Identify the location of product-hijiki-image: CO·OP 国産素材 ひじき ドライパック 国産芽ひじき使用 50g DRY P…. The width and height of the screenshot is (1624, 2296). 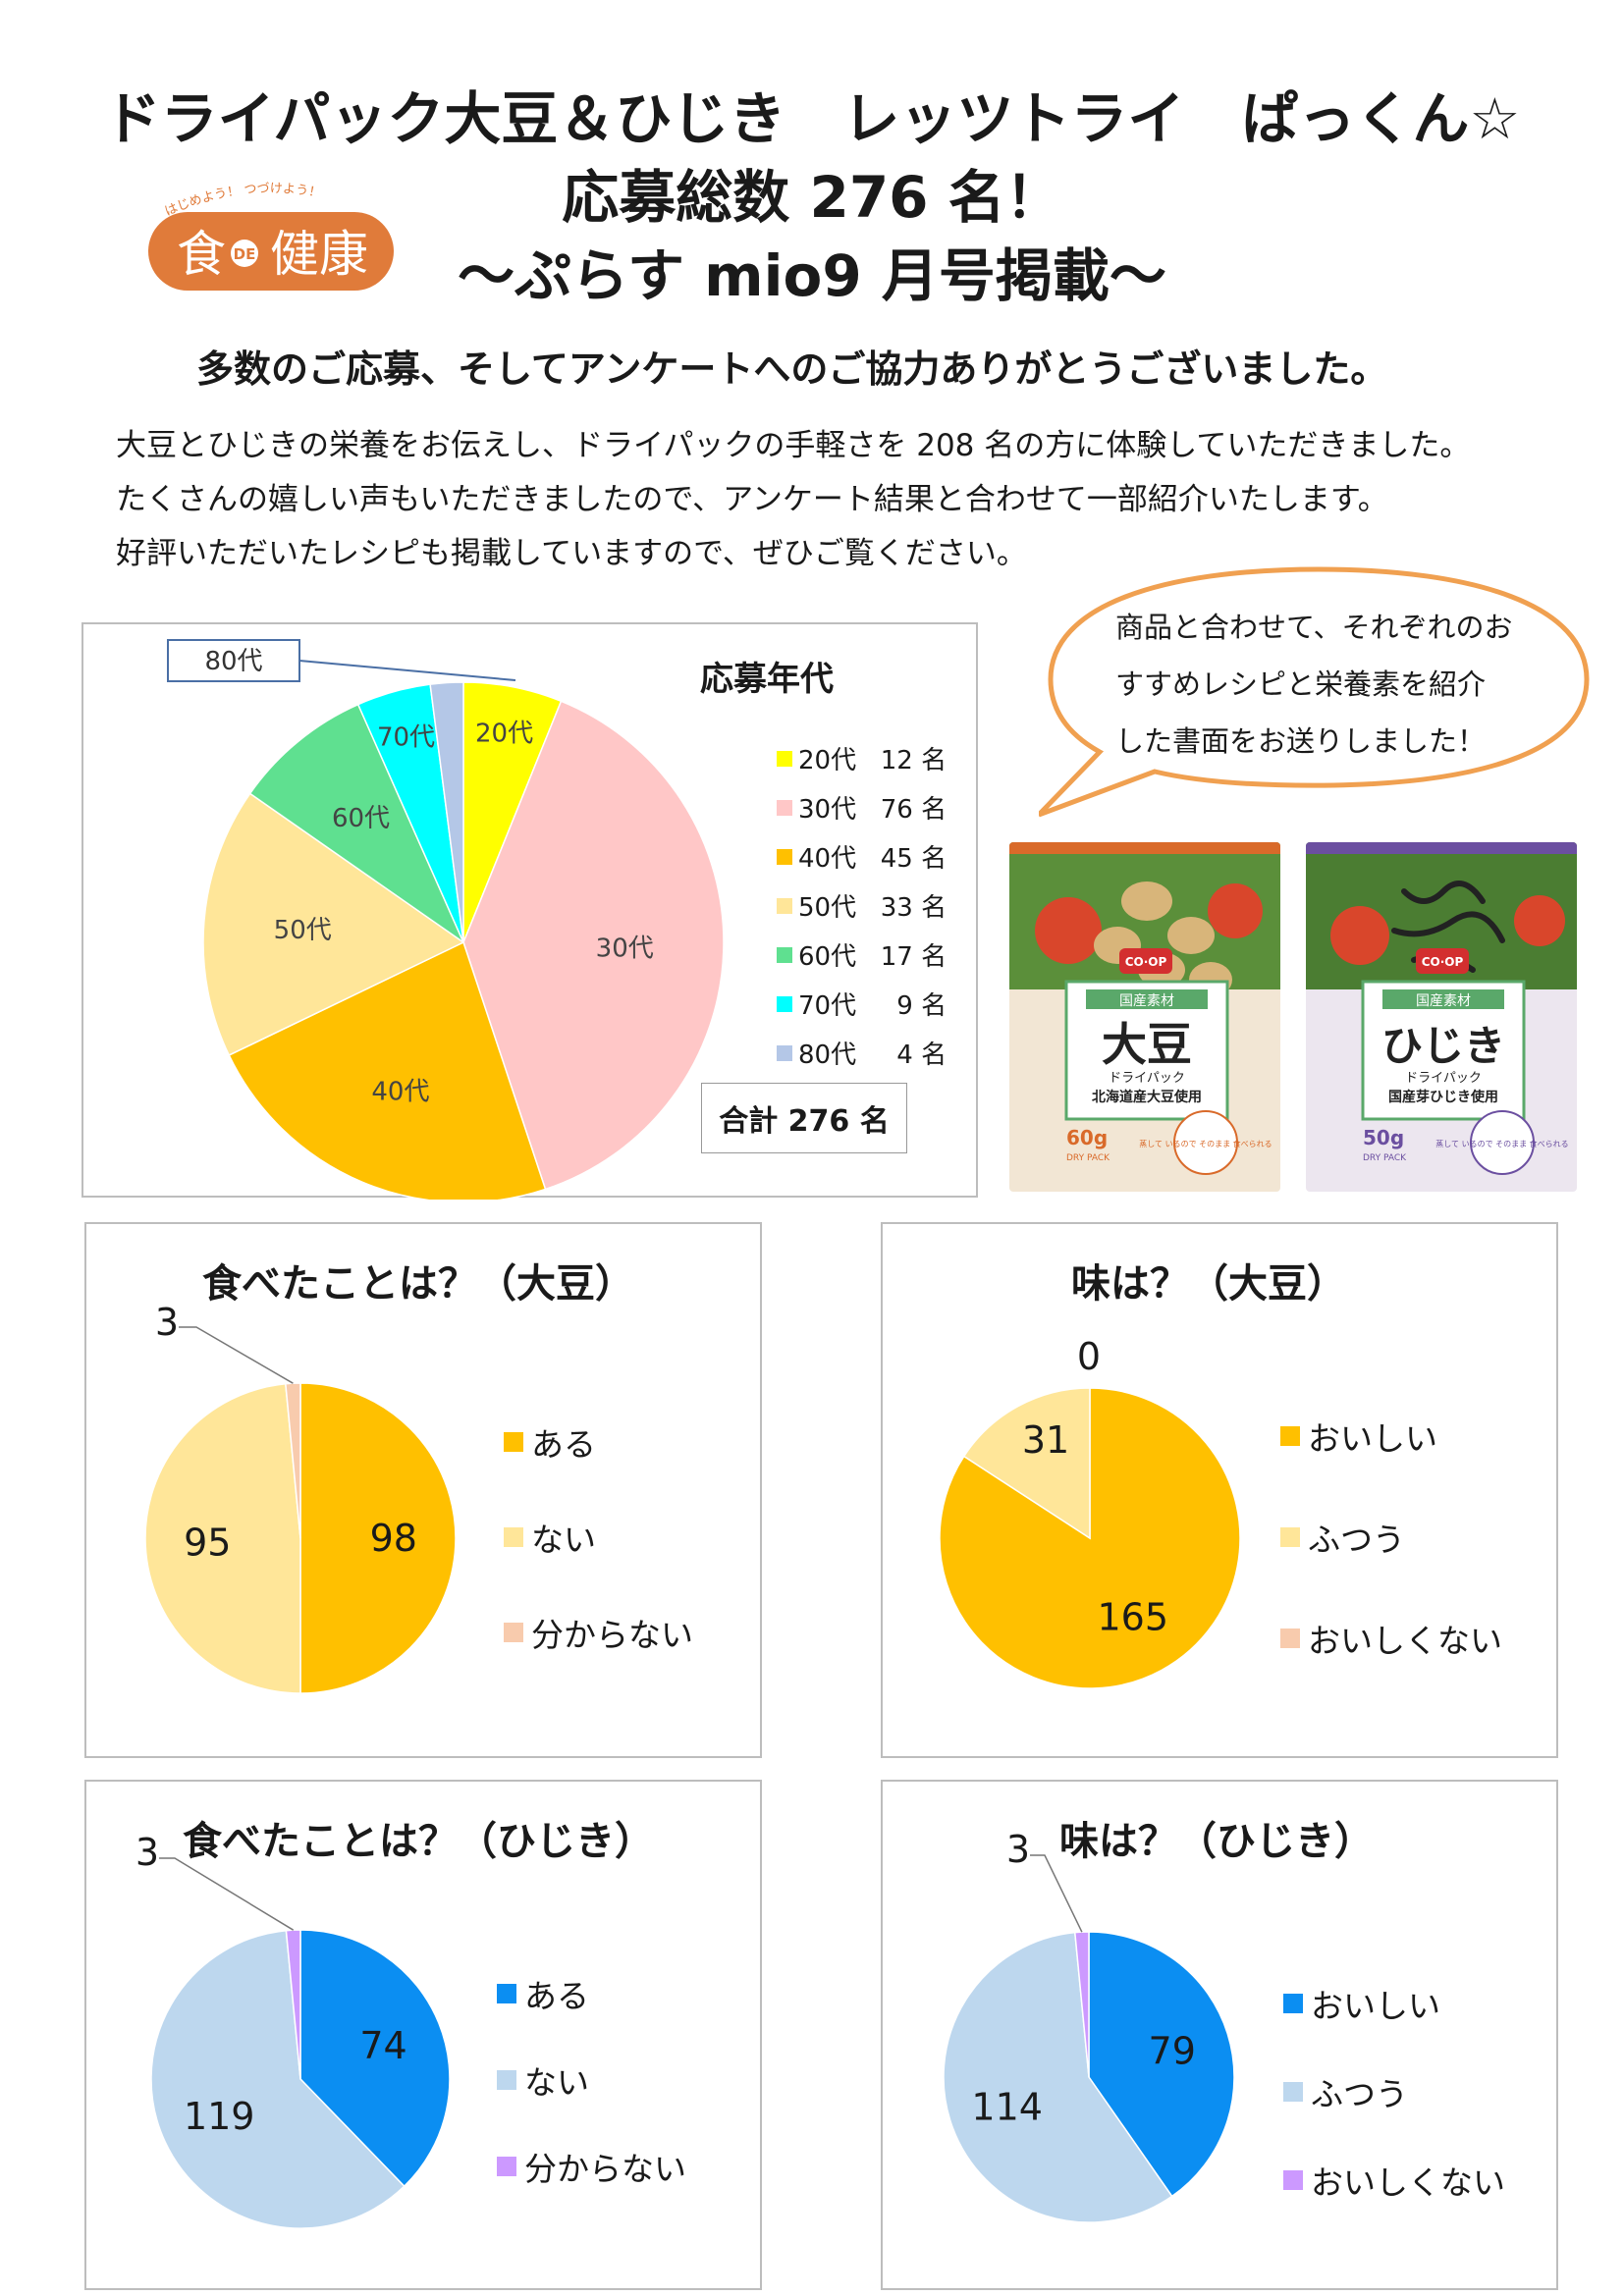
(1441, 1017).